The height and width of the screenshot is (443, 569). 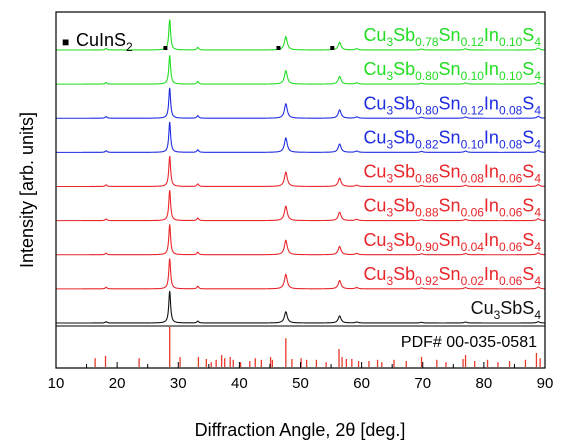 What do you see at coordinates (129, 47) in the screenshot?
I see `legend-label-sub: 2` at bounding box center [129, 47].